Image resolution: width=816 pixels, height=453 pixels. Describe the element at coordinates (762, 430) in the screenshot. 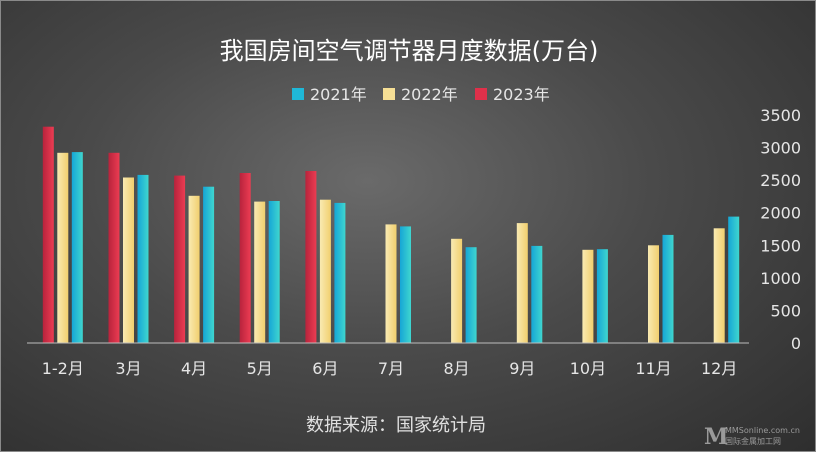

I see `watermark-site: MMSonline.com.cn` at that location.